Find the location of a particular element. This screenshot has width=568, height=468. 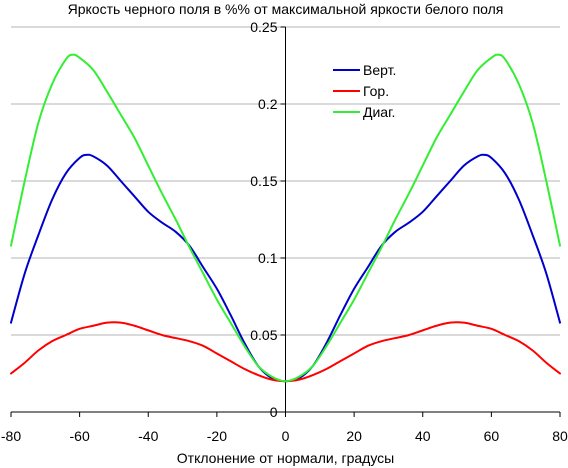

y-tick-label: 0.2 is located at coordinates (268, 104).